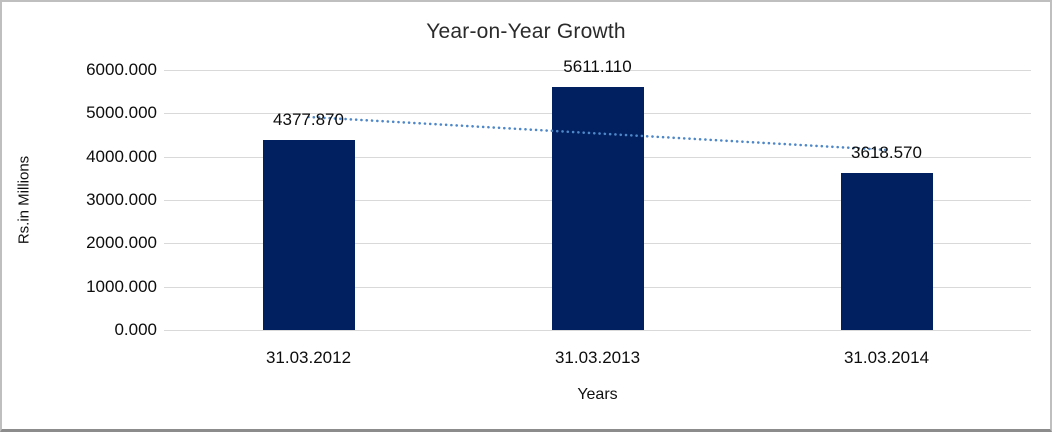 The height and width of the screenshot is (432, 1052). What do you see at coordinates (308, 357) in the screenshot?
I see `x-tick-label: 31.03.2012` at bounding box center [308, 357].